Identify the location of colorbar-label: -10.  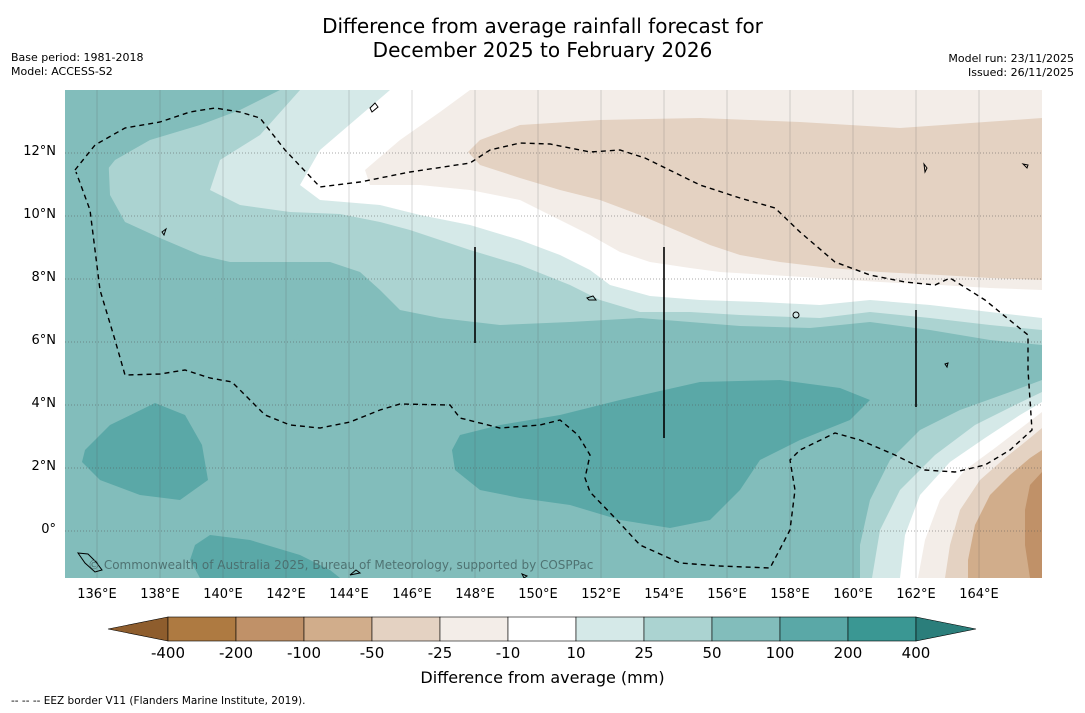
(508, 653).